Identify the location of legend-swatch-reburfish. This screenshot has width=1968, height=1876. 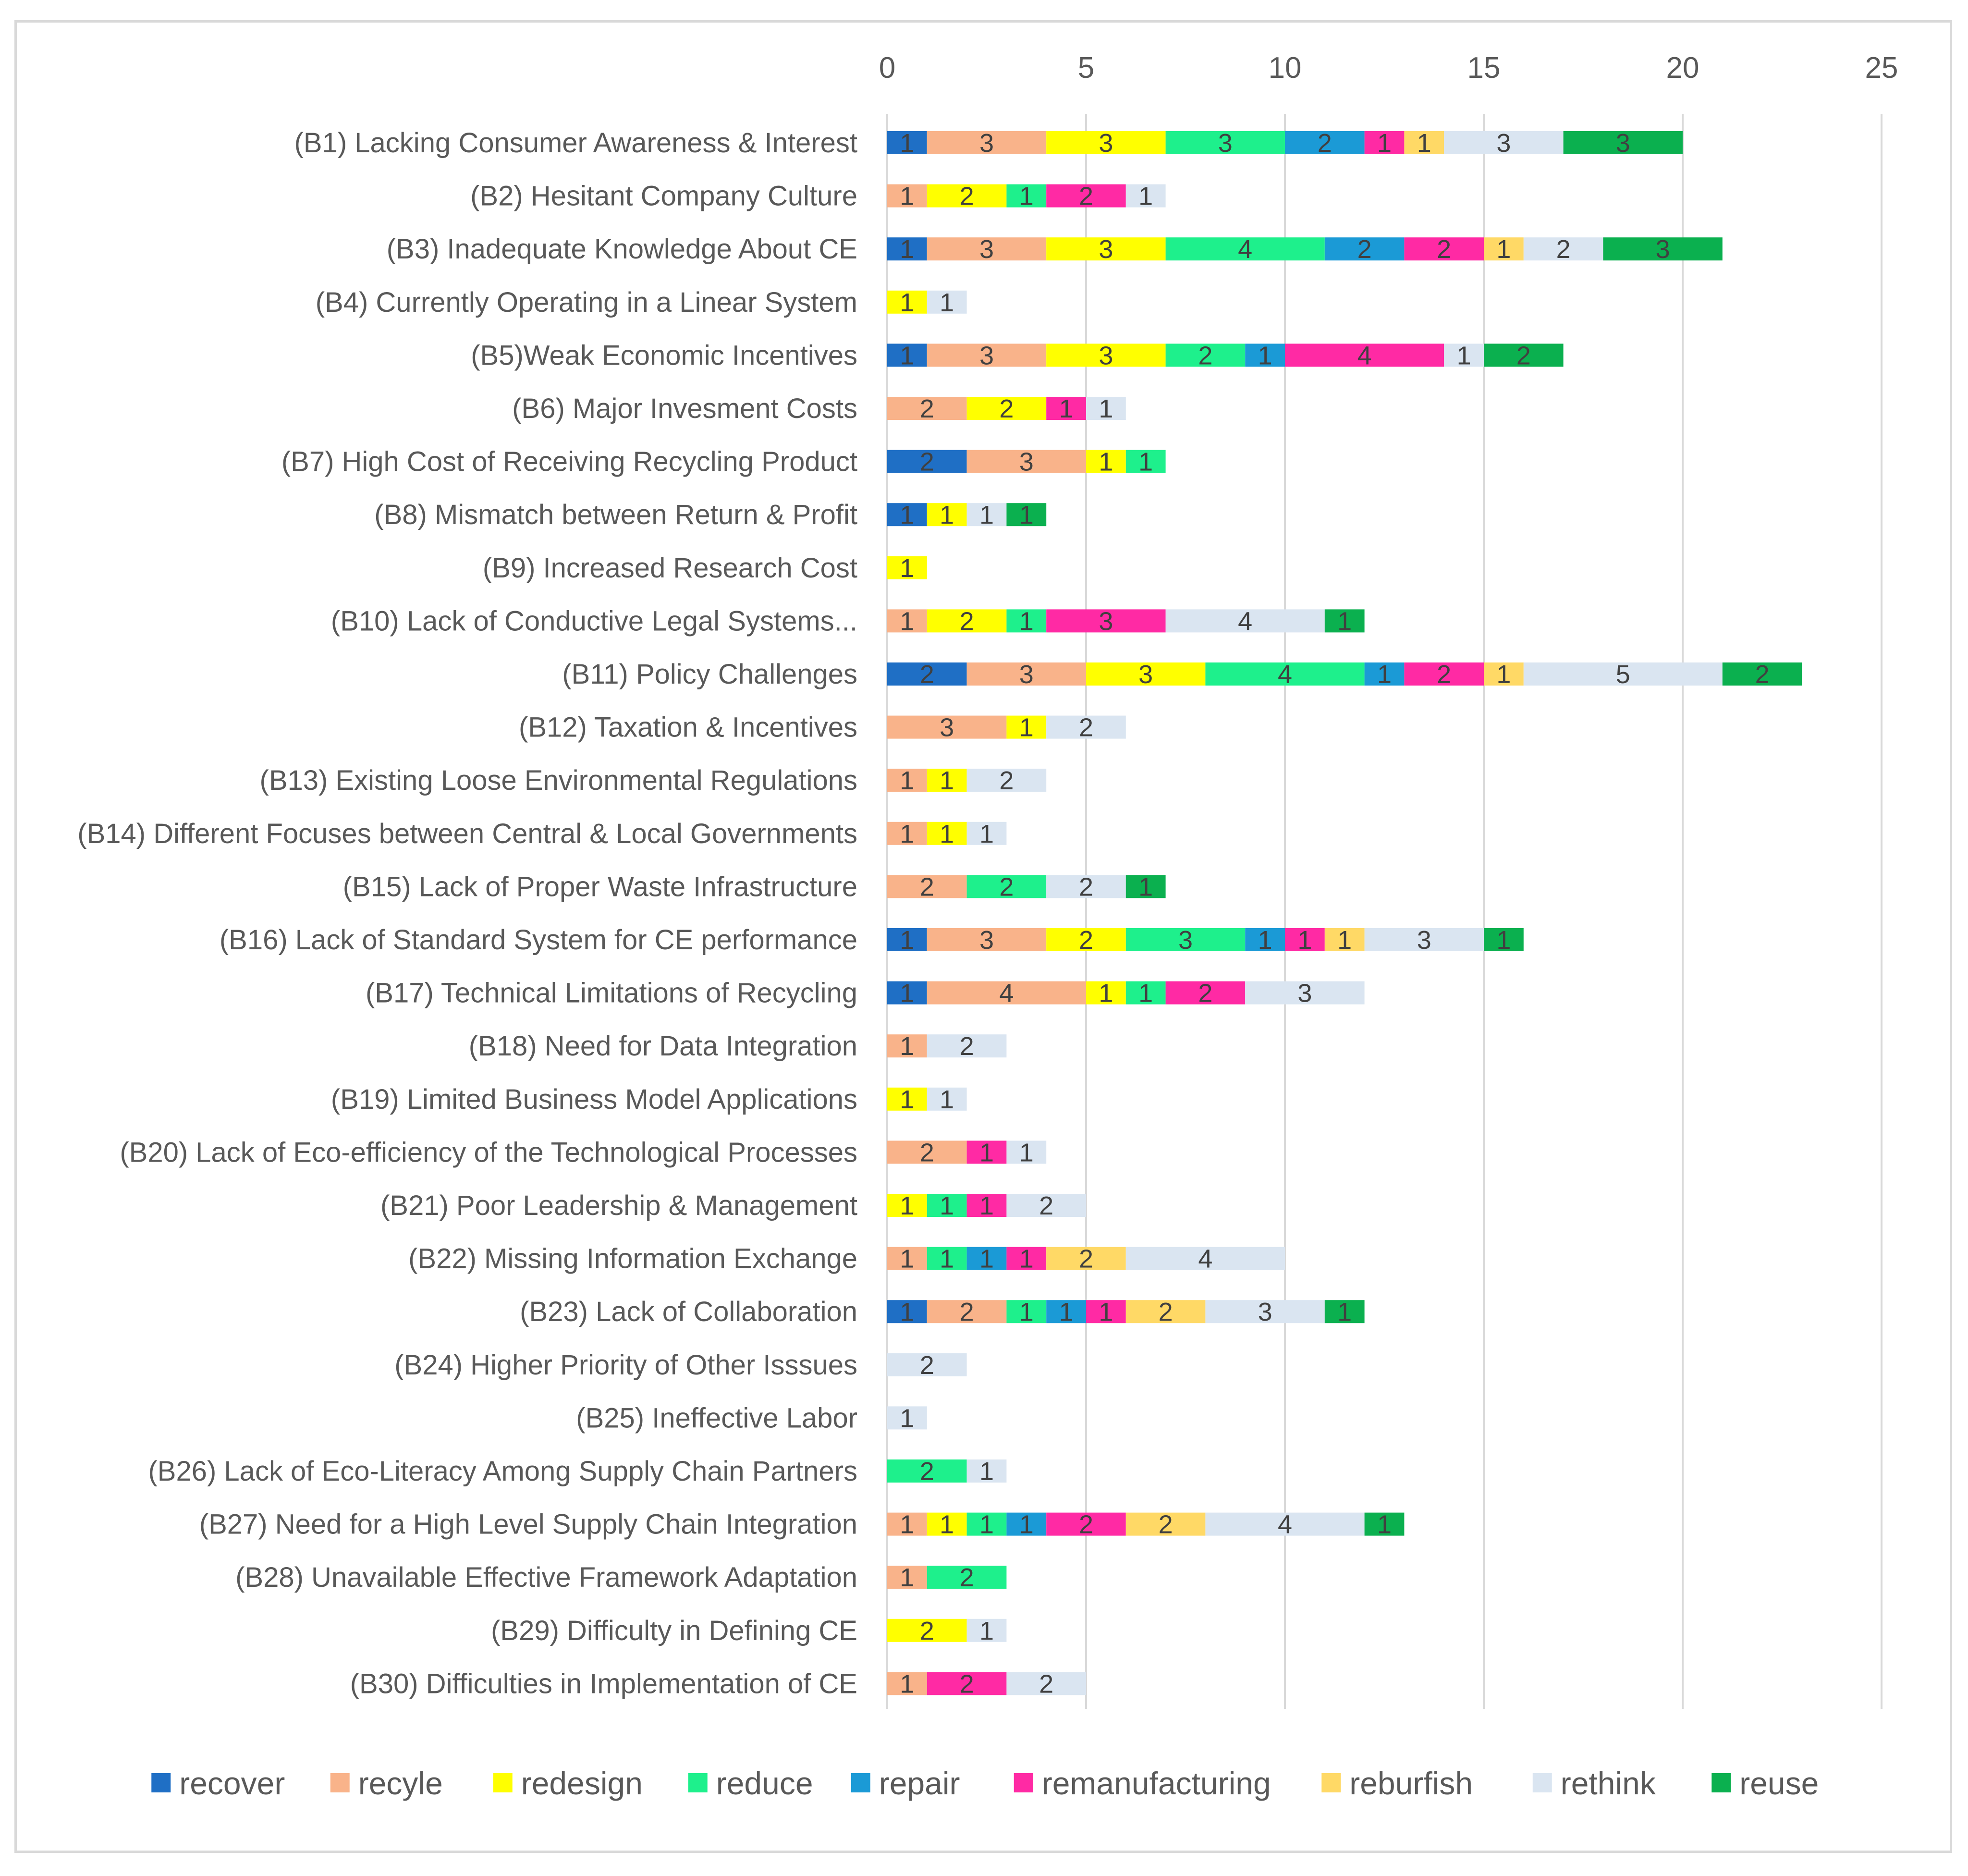
(1331, 1782).